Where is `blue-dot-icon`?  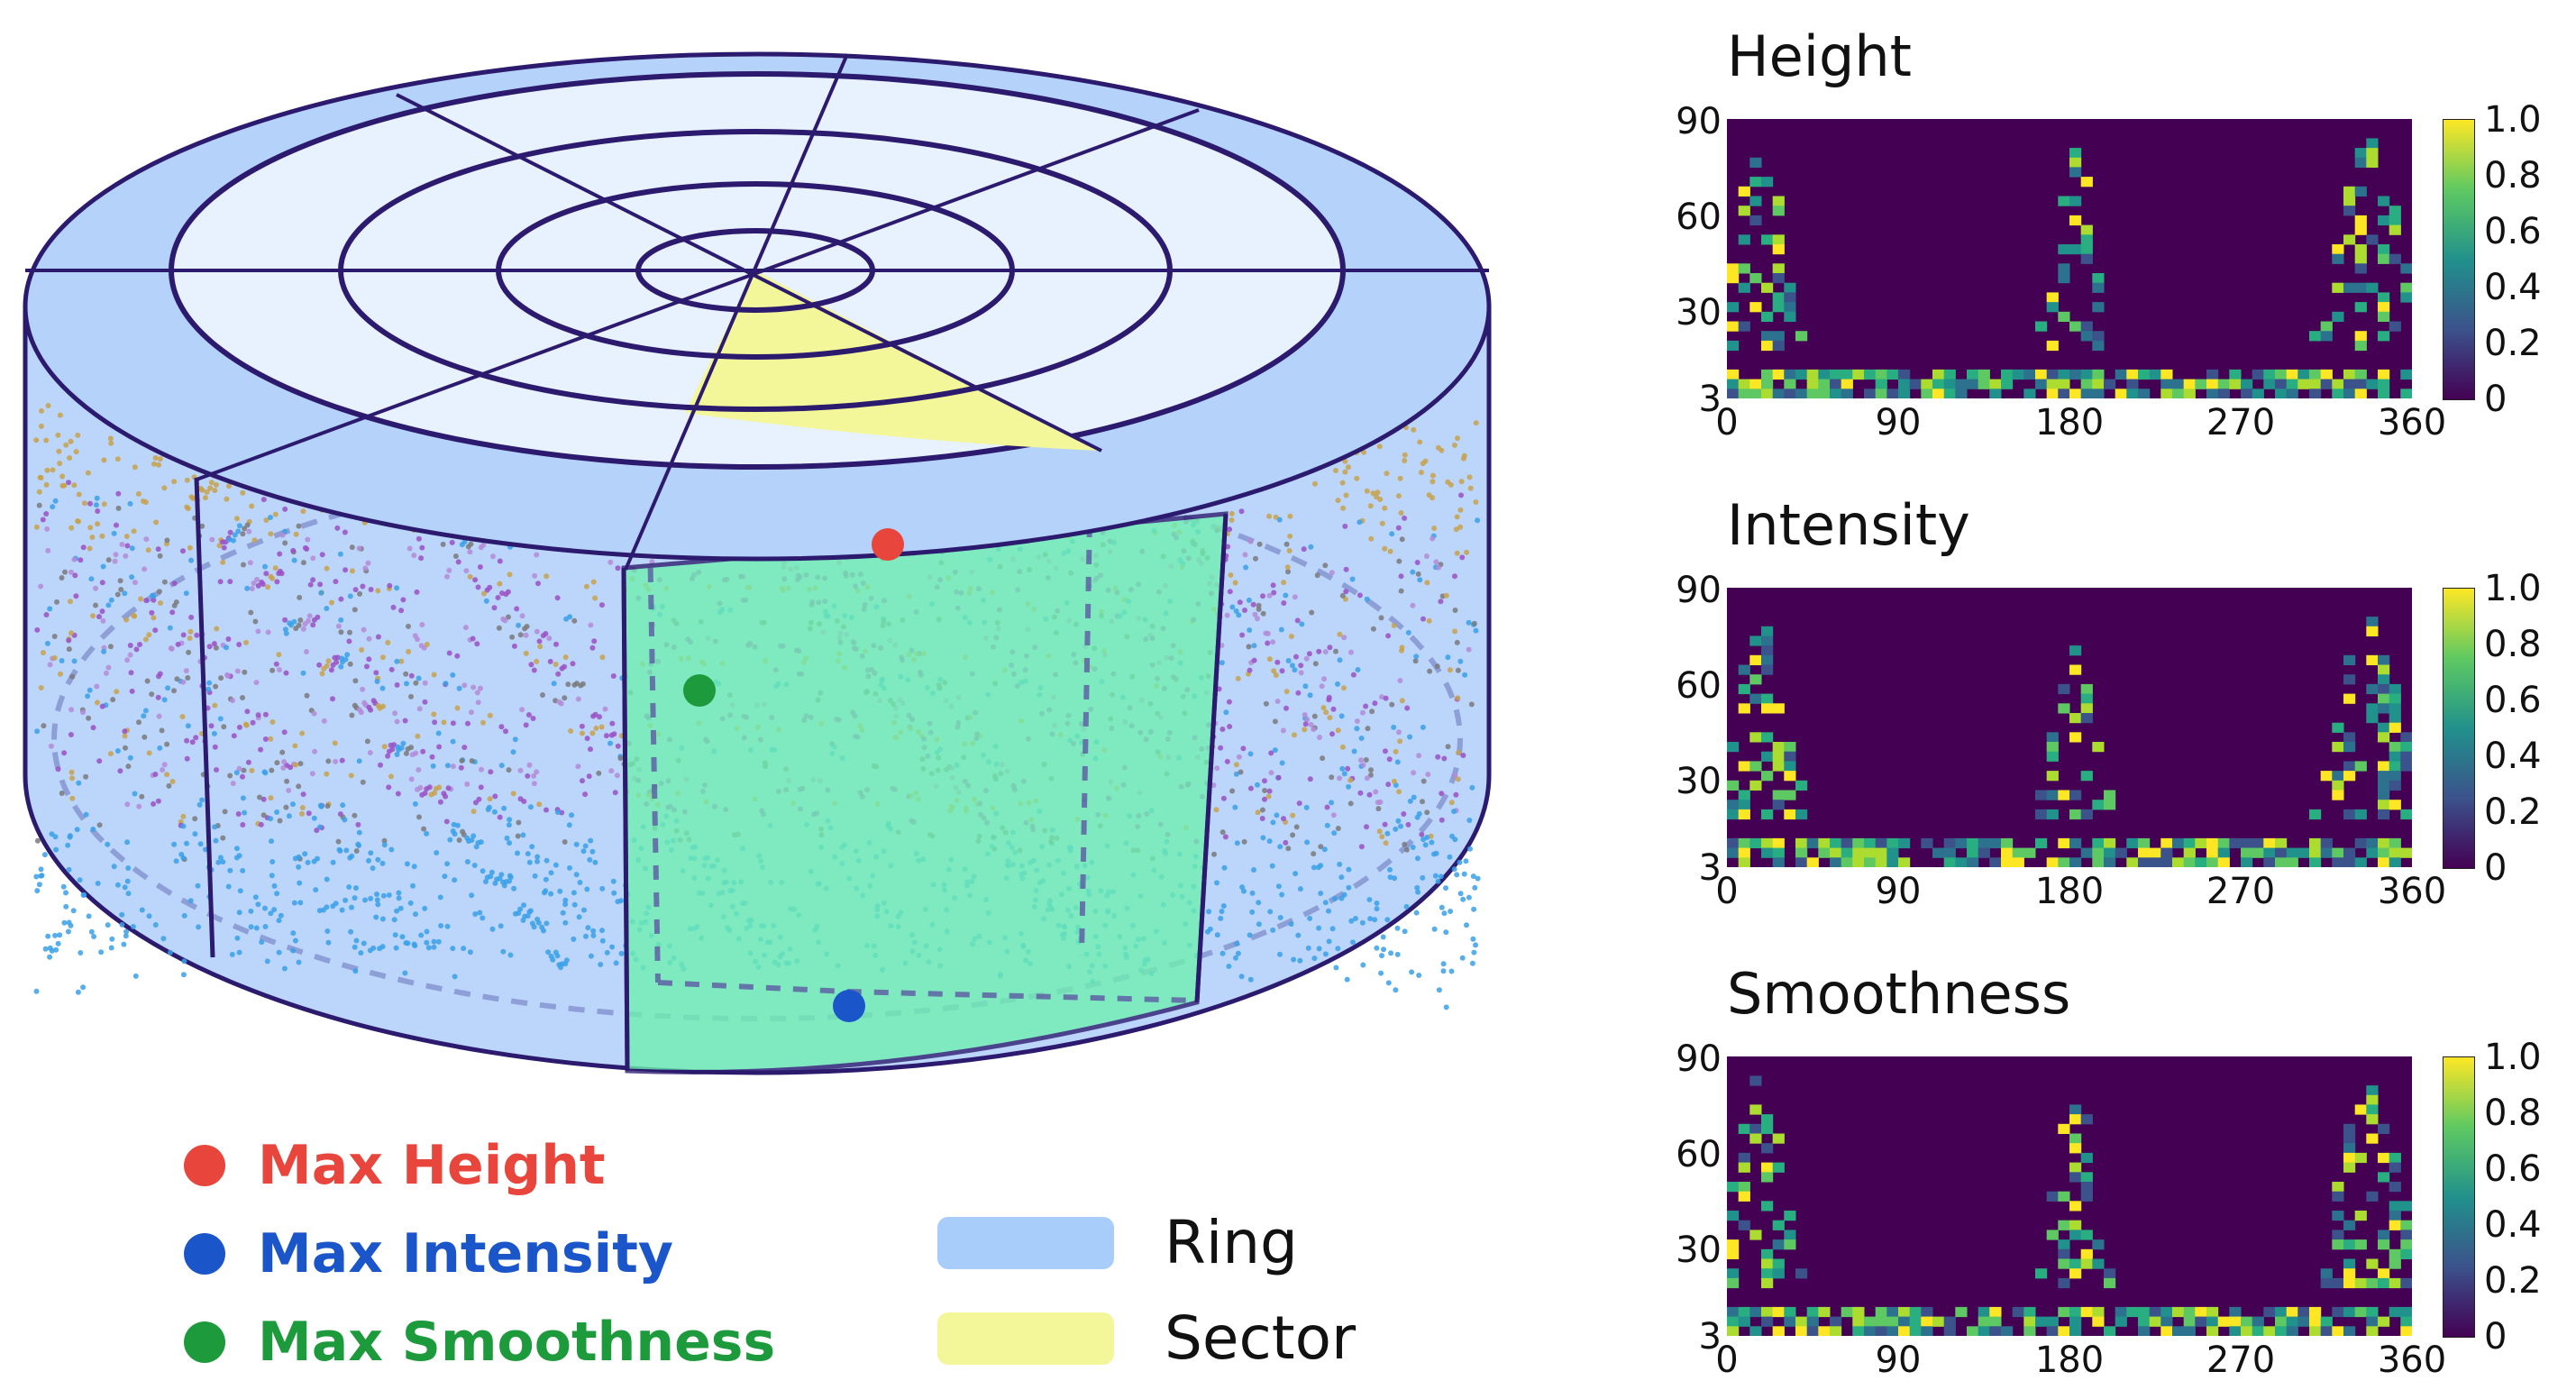 blue-dot-icon is located at coordinates (204, 1254).